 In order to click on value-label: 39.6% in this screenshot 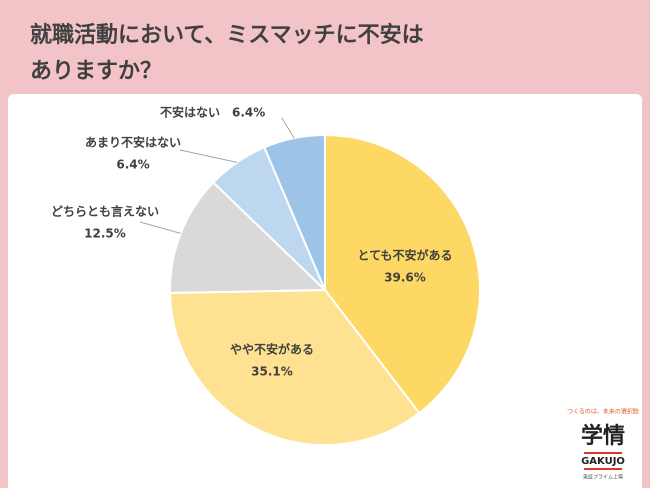, I will do `click(405, 278)`.